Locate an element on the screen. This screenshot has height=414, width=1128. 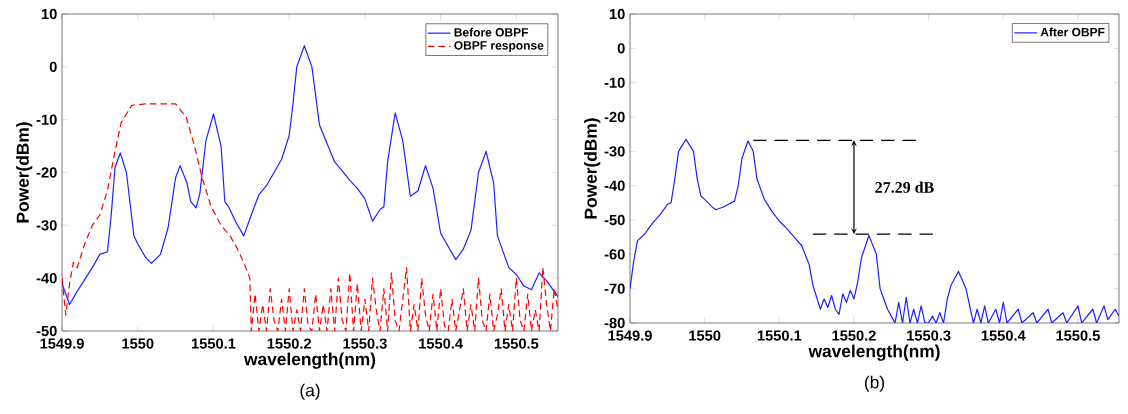
legend-label: OBPF response is located at coordinates (499, 47).